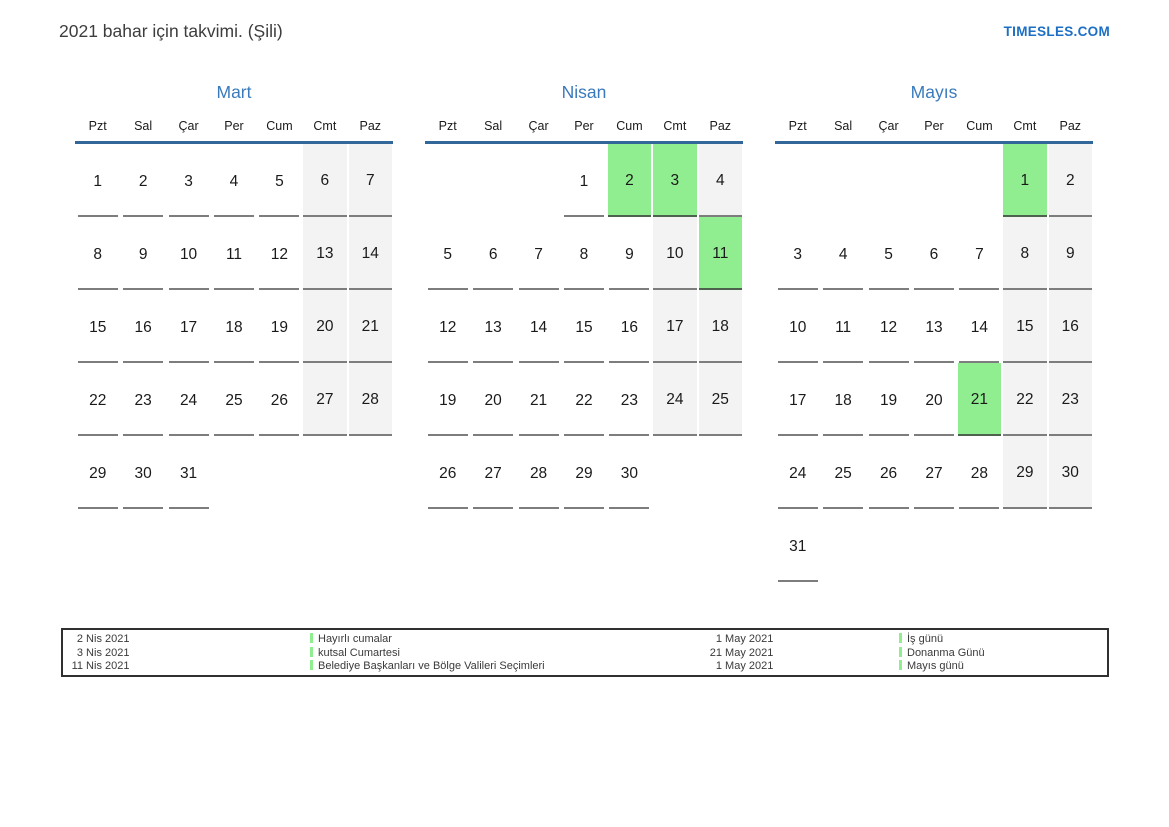  What do you see at coordinates (888, 327) in the screenshot?
I see `day-number: 12` at bounding box center [888, 327].